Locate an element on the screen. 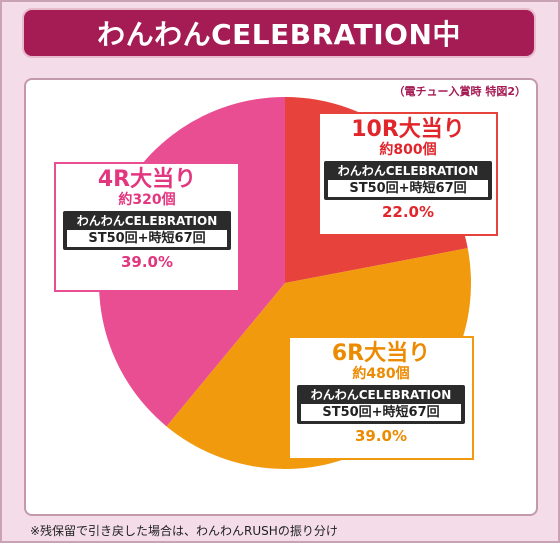 This screenshot has width=560, height=543. slice-label-title: 10R大当り is located at coordinates (408, 129).